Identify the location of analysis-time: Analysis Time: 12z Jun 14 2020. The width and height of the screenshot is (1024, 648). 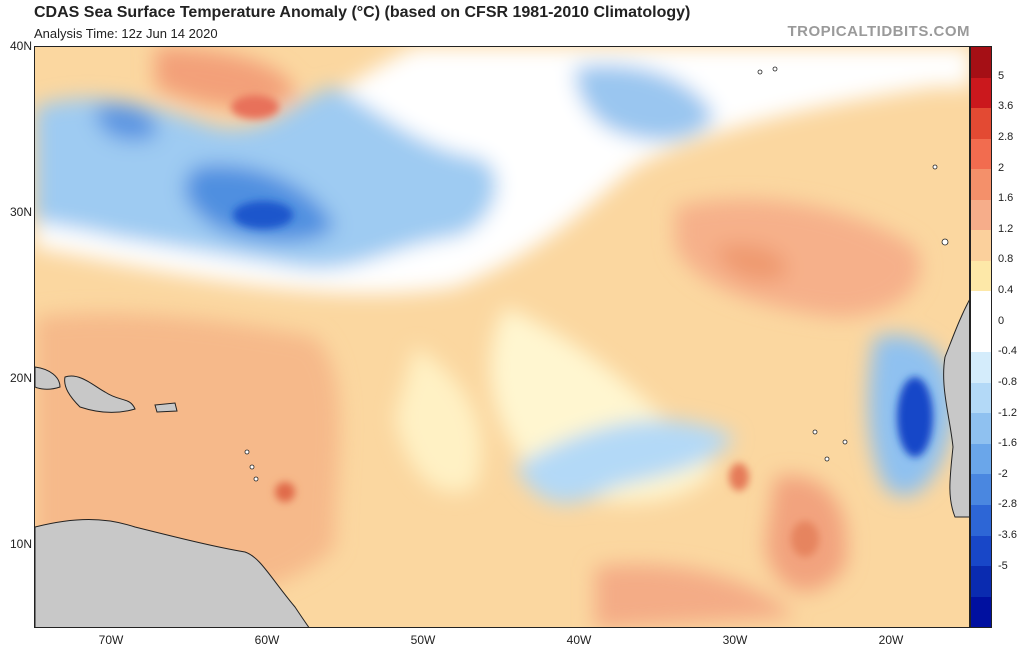
(126, 33).